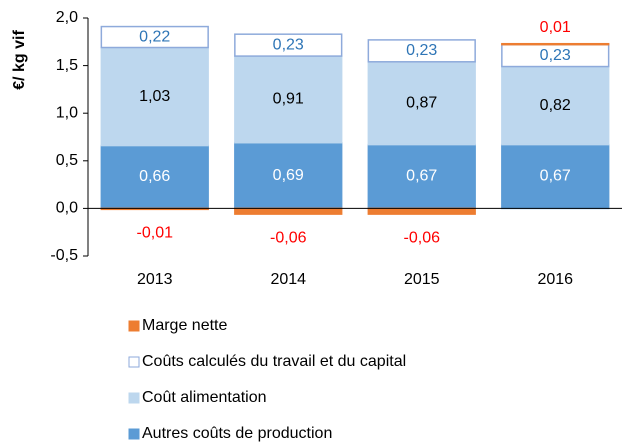 This screenshot has height=443, width=622. Describe the element at coordinates (288, 175) in the screenshot. I see `value-label: 0,69` at that location.